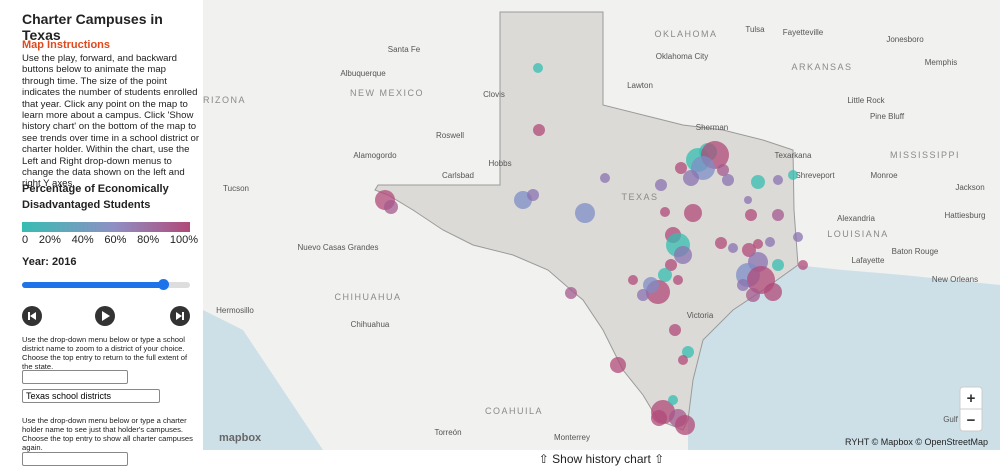 The height and width of the screenshot is (469, 1000). What do you see at coordinates (49, 240) in the screenshot?
I see `legend-label: 20%` at bounding box center [49, 240].